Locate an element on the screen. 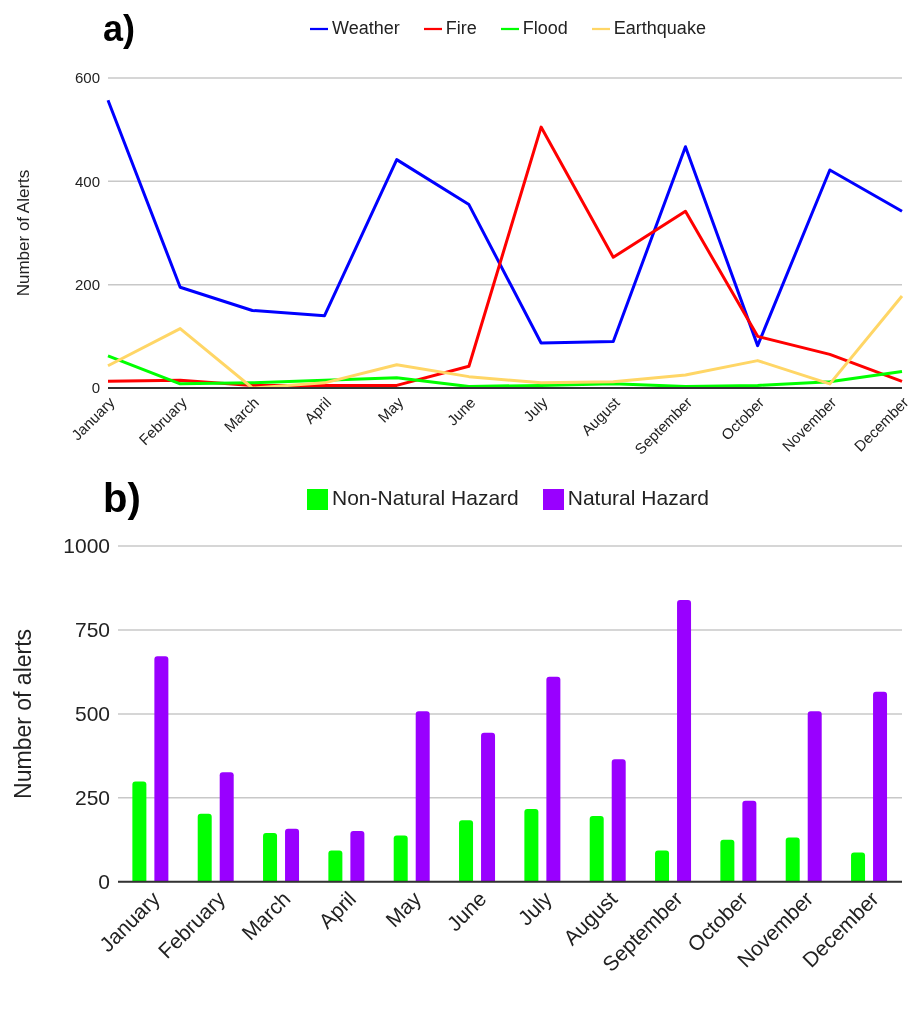 Image resolution: width=920 pixels, height=1017 pixels. legend-label: Fire is located at coordinates (461, 28).